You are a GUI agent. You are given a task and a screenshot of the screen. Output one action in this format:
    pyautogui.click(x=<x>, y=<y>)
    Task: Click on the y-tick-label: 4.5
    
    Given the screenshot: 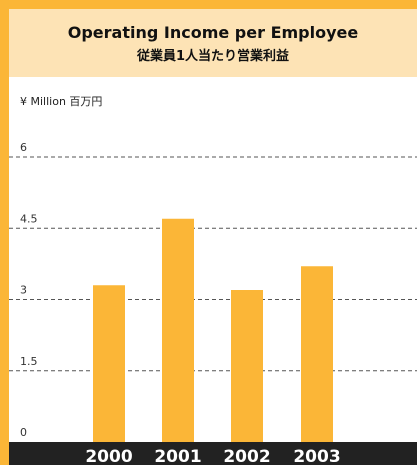 What is the action you would take?
    pyautogui.click(x=29, y=218)
    